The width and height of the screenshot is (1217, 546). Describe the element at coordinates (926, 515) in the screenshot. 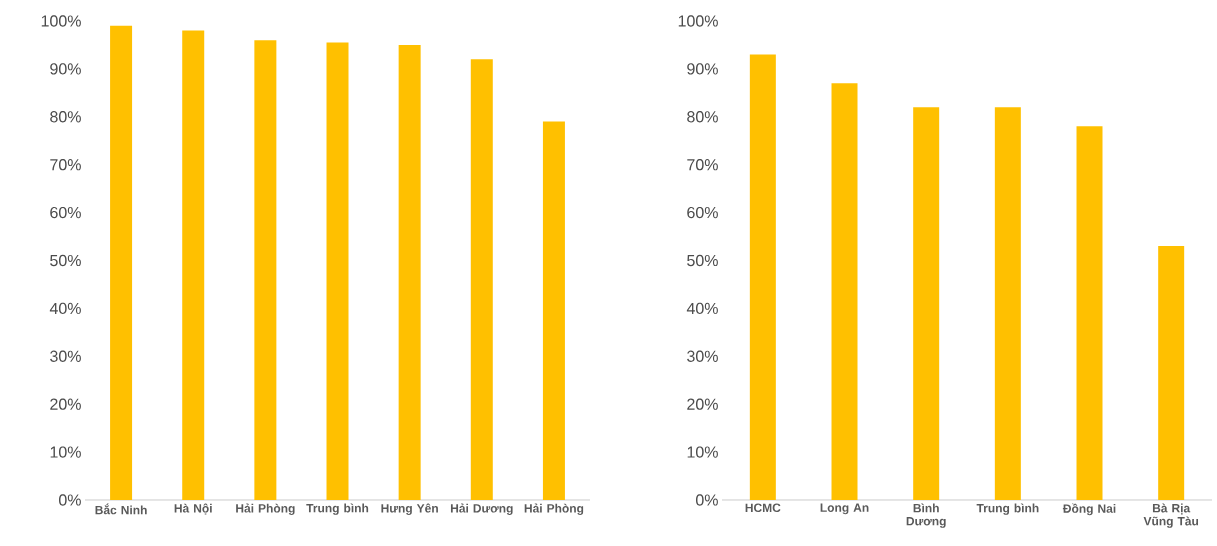

I see `x-tick-label: Bình Dương` at that location.